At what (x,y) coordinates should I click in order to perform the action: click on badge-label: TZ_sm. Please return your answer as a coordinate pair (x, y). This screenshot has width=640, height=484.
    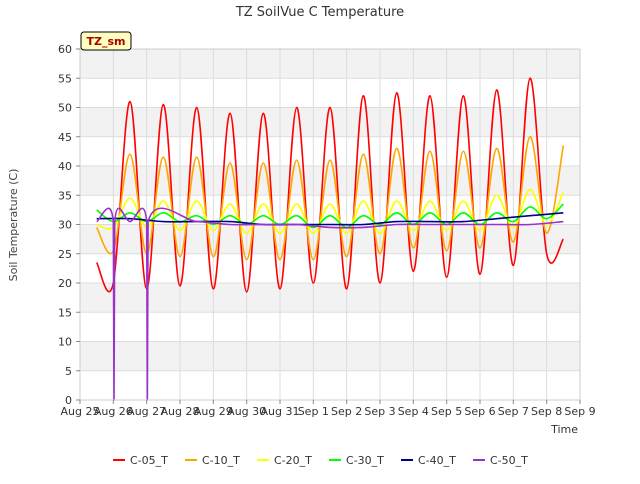
    Looking at the image, I should click on (106, 41).